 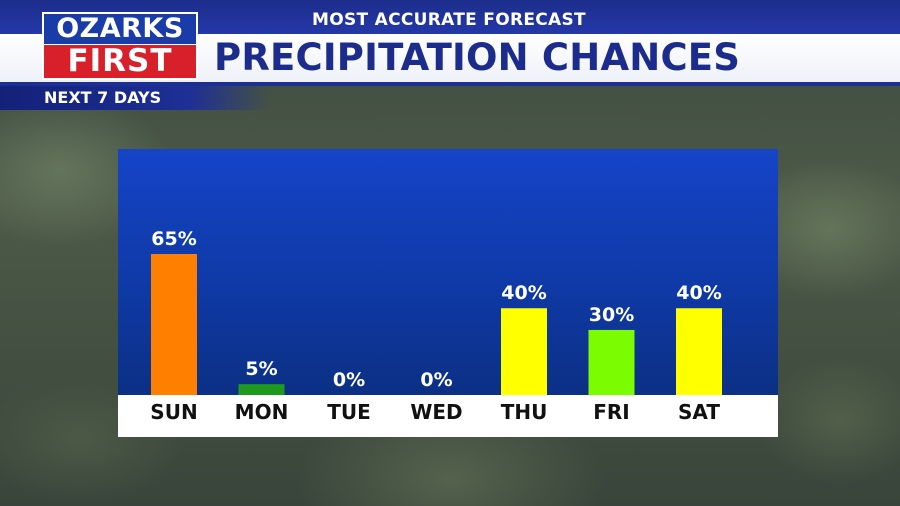 I want to click on page-subtitle: NEXT 7 DAYS, so click(x=103, y=97).